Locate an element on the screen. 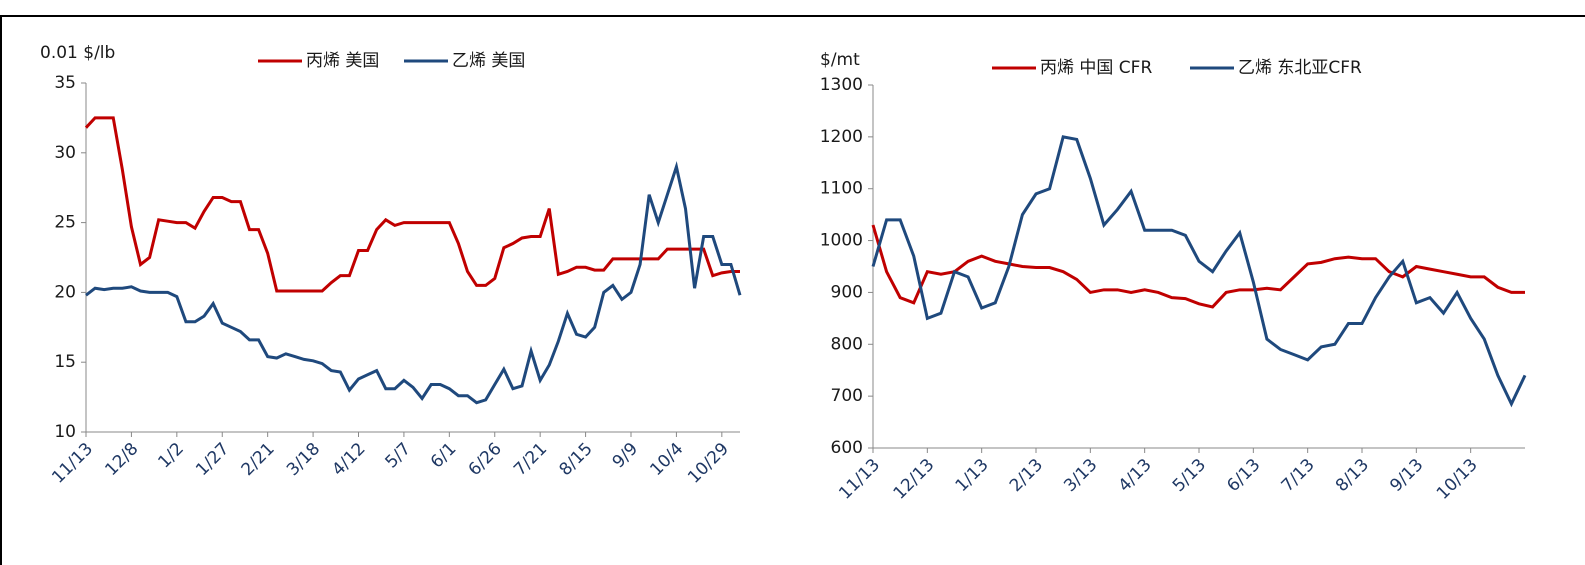 This screenshot has height=565, width=1585. legend-label: 乙烯 东北亚CFR is located at coordinates (1300, 68).